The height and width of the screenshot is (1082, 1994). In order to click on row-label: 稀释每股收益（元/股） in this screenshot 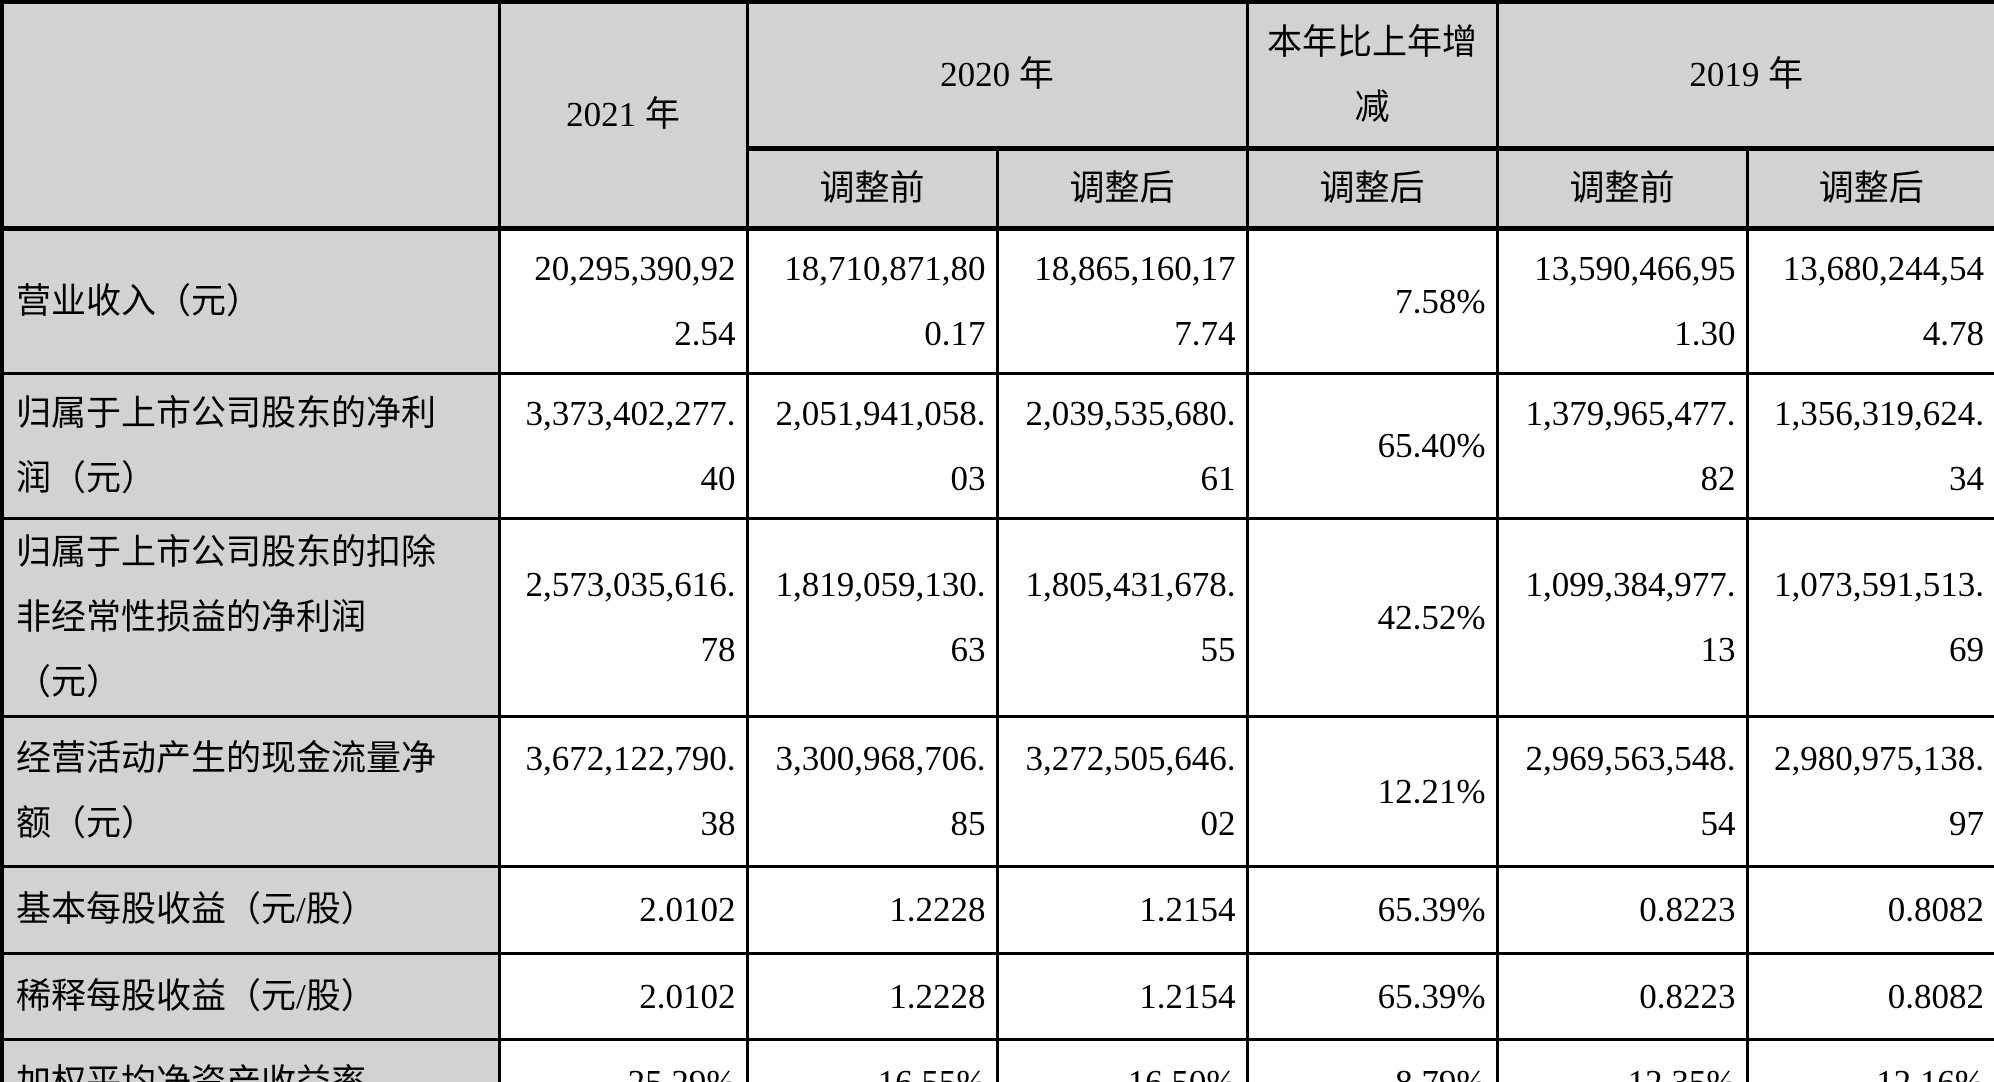, I will do `click(250, 996)`.